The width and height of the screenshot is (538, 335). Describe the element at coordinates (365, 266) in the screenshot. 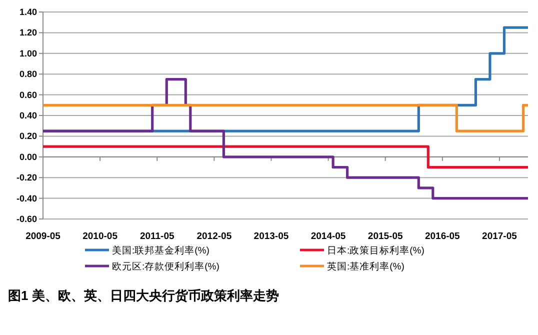

I see `legend-label: 英国:基准利率(%)` at that location.